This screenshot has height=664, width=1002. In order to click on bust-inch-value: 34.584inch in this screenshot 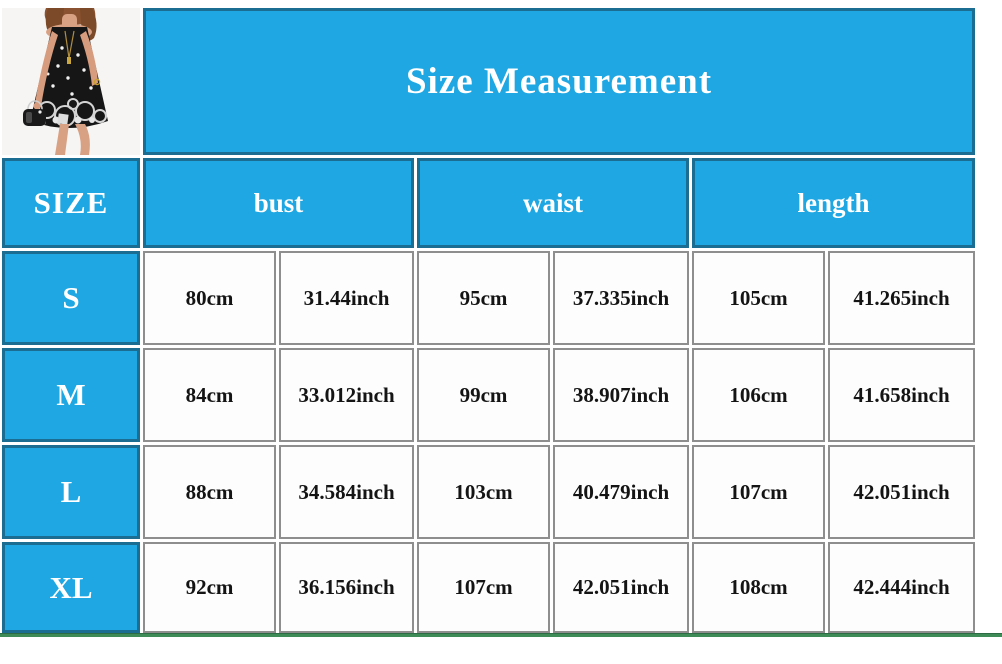, I will do `click(346, 492)`.